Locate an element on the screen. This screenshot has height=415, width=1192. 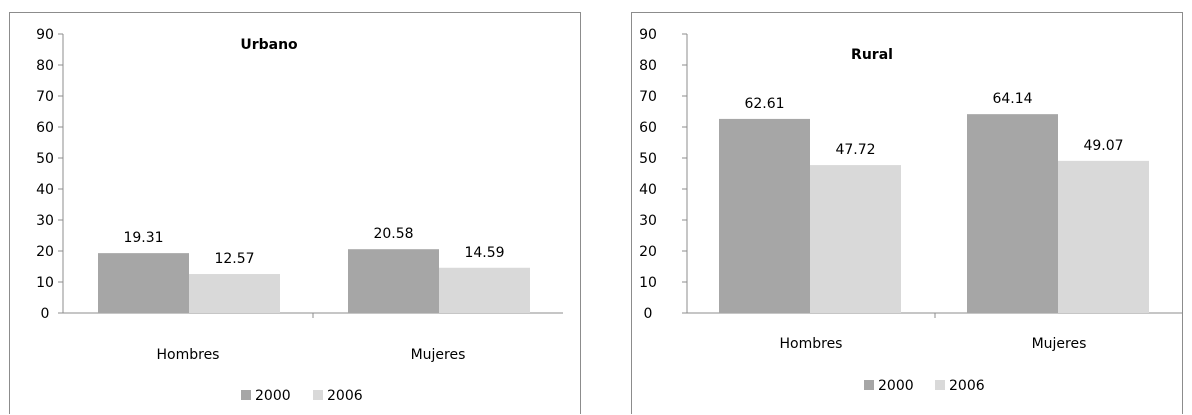
data-label: 49.07 is located at coordinates (1103, 146).